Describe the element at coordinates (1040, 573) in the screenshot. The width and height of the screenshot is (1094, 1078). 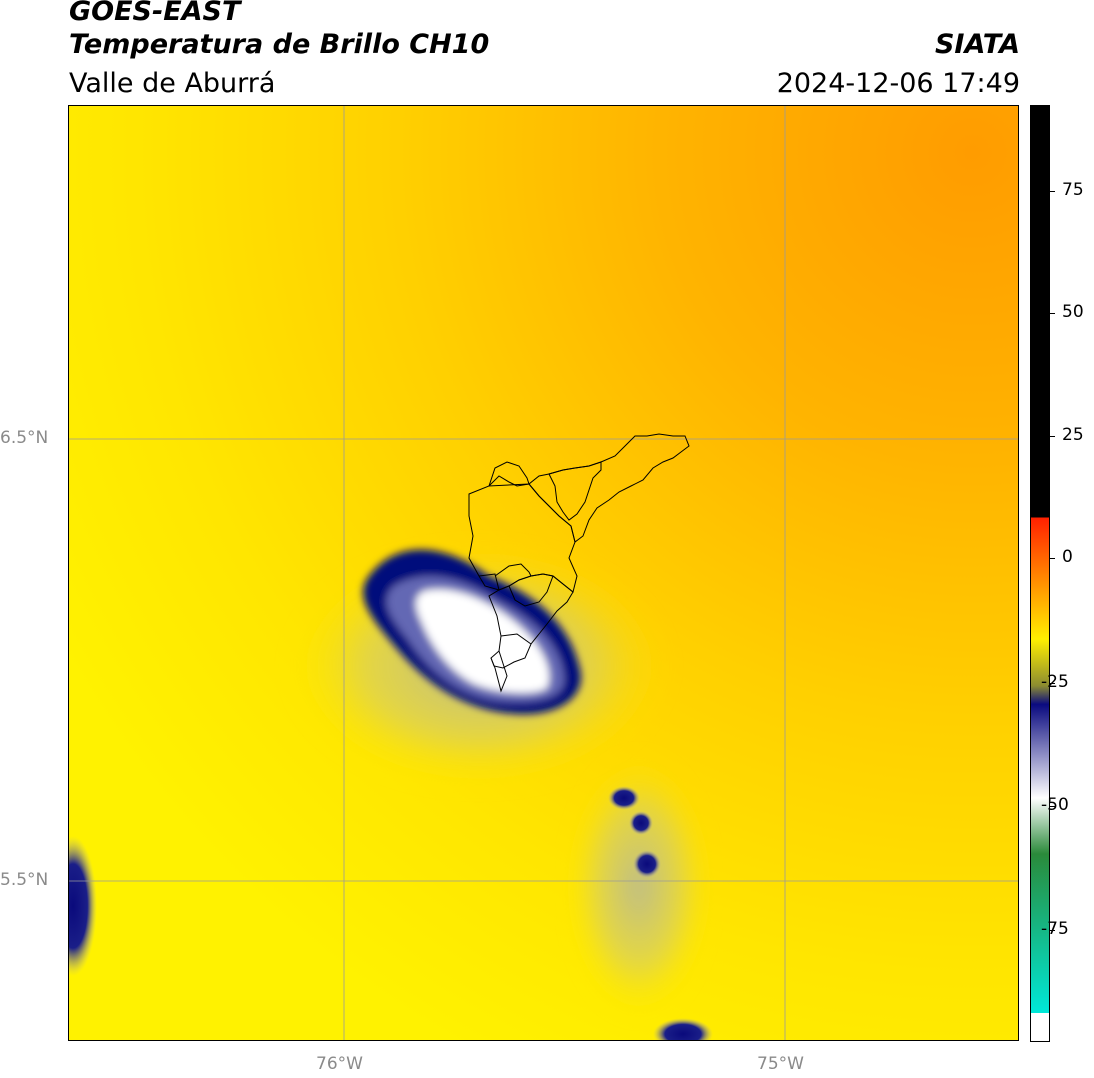
I see `colorbar` at that location.